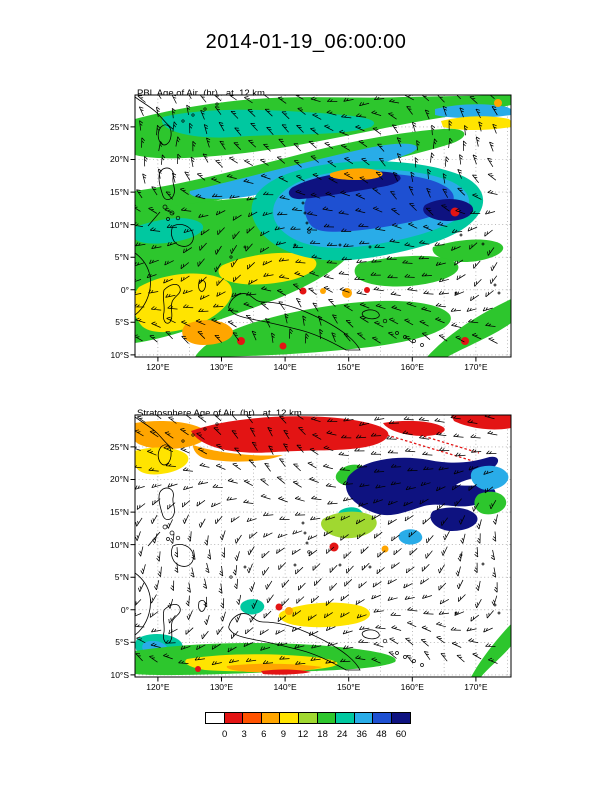  What do you see at coordinates (264, 734) in the screenshot?
I see `colorbar-tick-label: 6` at bounding box center [264, 734].